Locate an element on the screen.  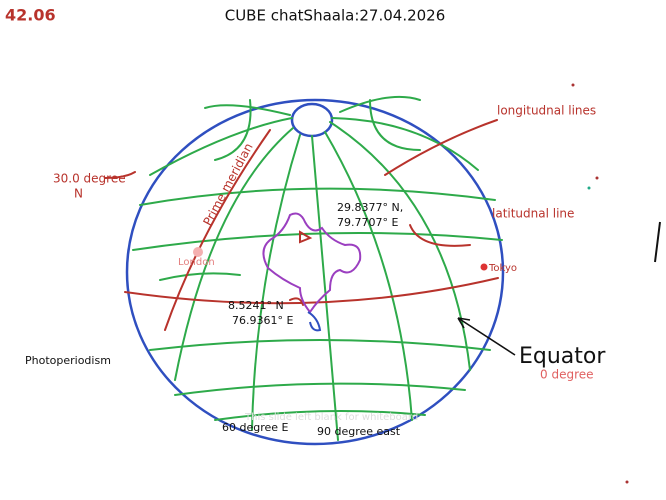
label: 30.0 degree is located at coordinates (89, 179).